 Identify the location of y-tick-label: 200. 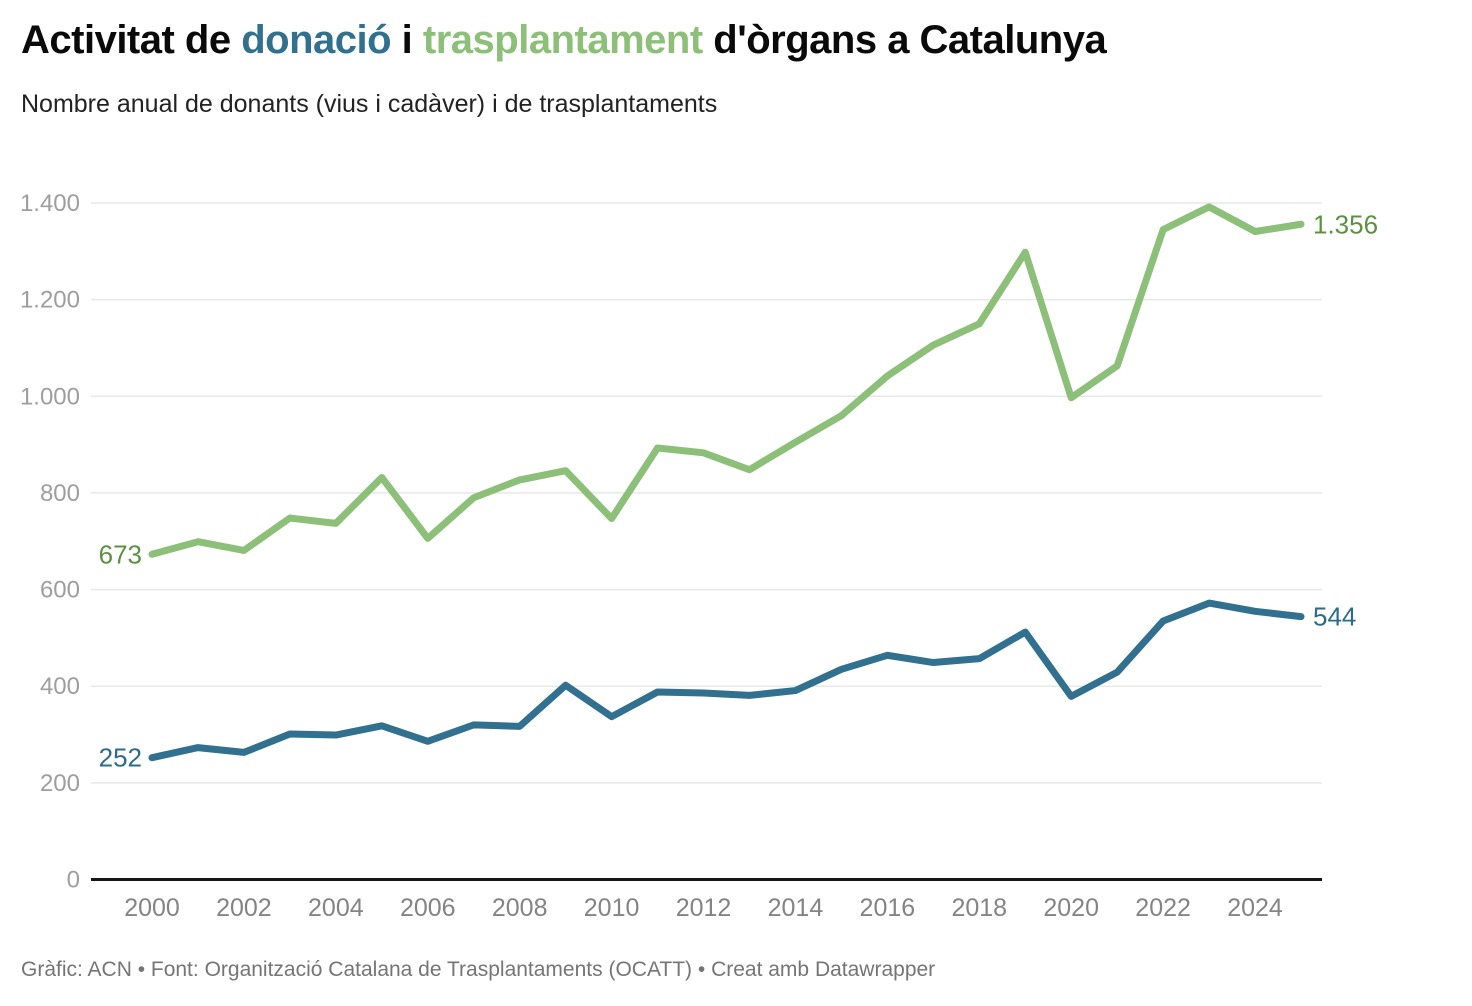
(60, 783).